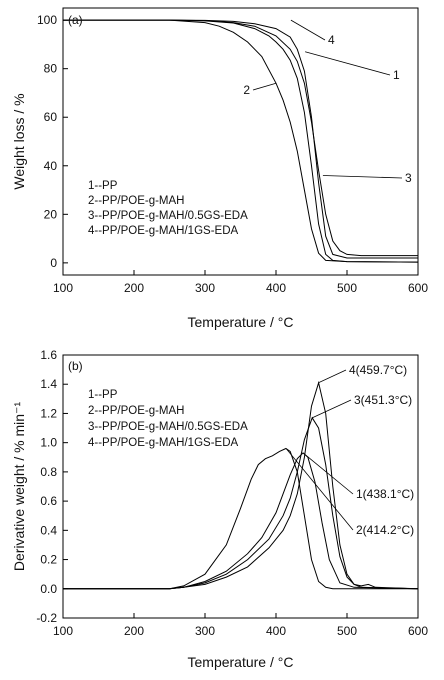  I want to click on y-tick-label: 80, so click(51, 69).